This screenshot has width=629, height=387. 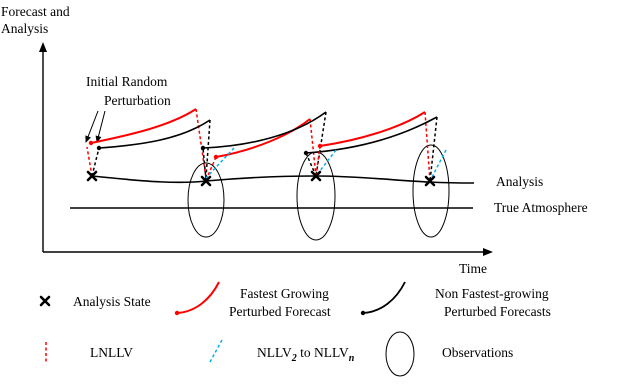 I want to click on annotation-line1: Initial Random, so click(x=127, y=81).